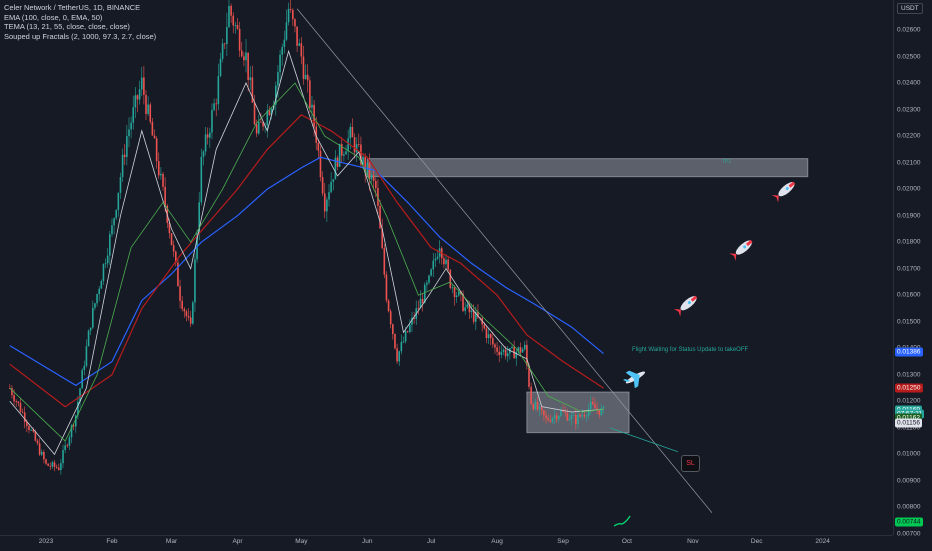 The height and width of the screenshot is (551, 932). What do you see at coordinates (634, 379) in the screenshot?
I see `airplane-icon` at bounding box center [634, 379].